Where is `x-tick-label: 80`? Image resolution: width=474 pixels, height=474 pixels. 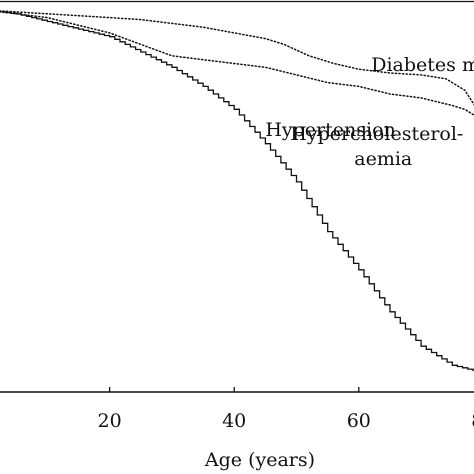
x-tick-label: 80 is located at coordinates (472, 421).